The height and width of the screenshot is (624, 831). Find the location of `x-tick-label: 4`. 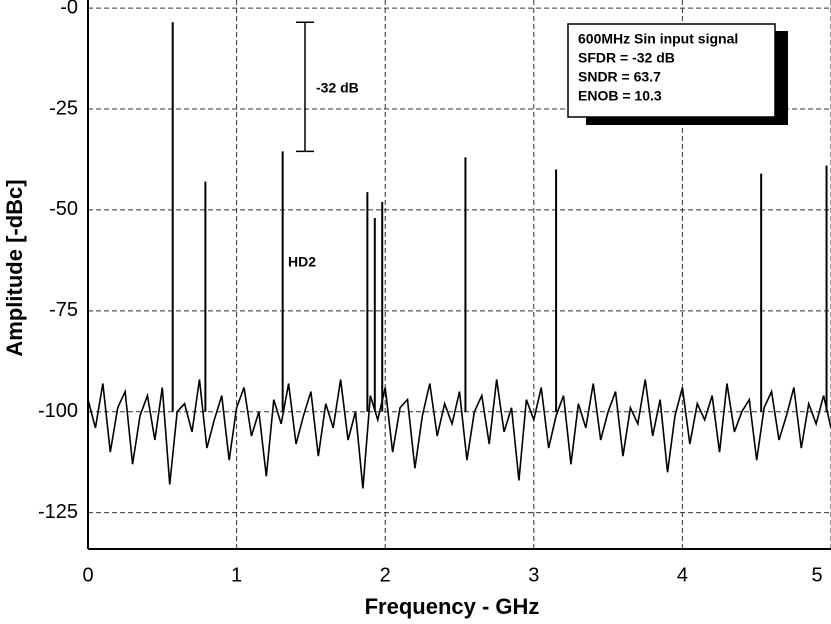

x-tick-label: 4 is located at coordinates (682, 575).